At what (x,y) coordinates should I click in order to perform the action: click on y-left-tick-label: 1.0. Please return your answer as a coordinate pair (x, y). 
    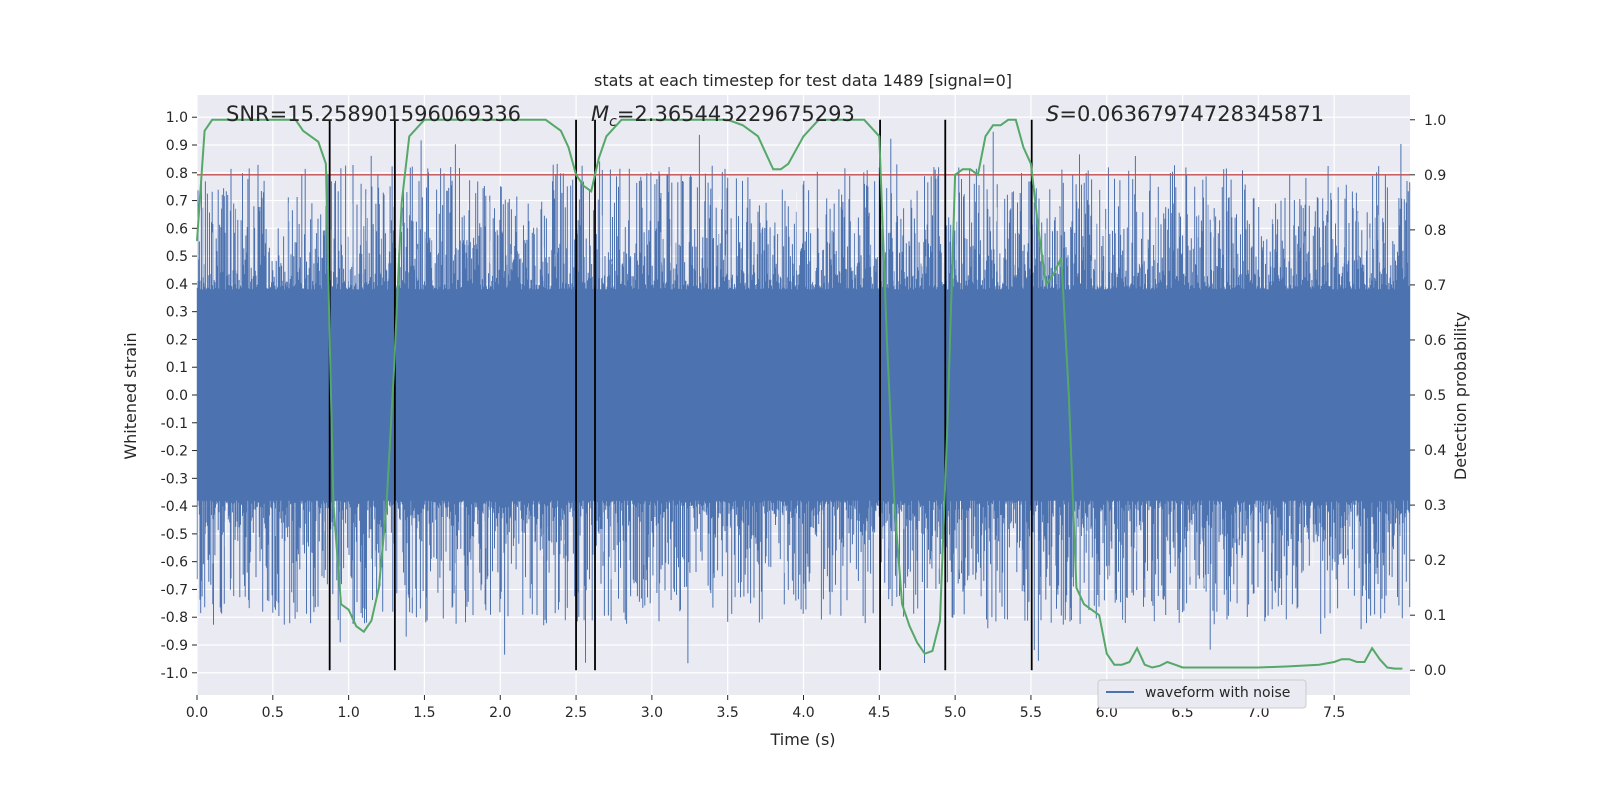
    Looking at the image, I should click on (177, 118).